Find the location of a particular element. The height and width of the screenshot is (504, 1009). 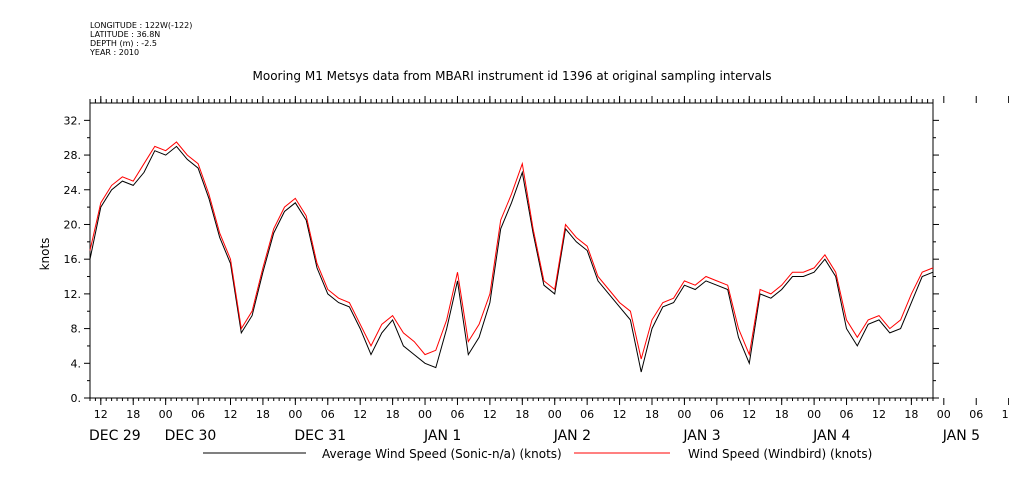

x-date-label: JAN 2 is located at coordinates (572, 436).